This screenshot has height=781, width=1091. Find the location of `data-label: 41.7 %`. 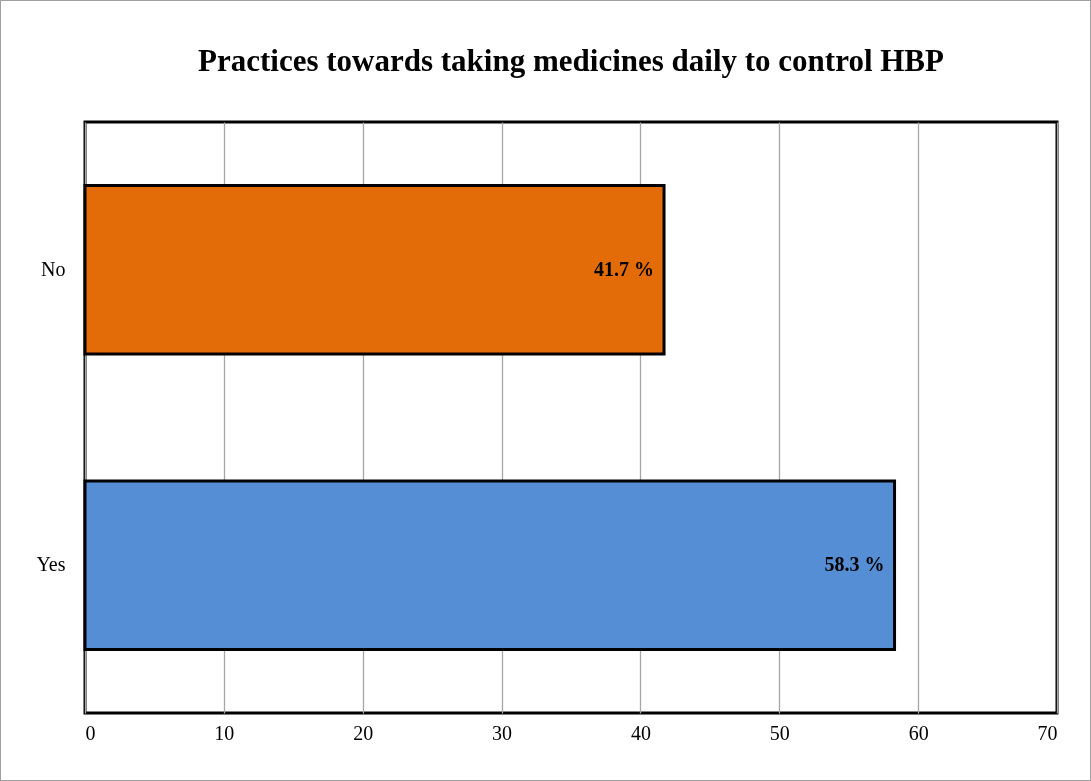

data-label: 41.7 % is located at coordinates (624, 268).